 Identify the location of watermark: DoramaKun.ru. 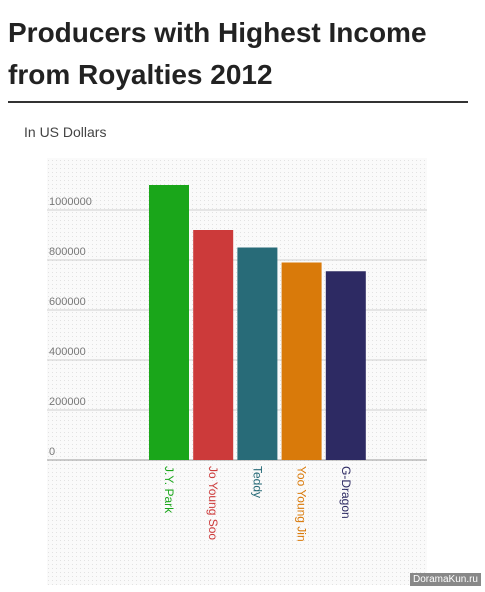
(445, 579).